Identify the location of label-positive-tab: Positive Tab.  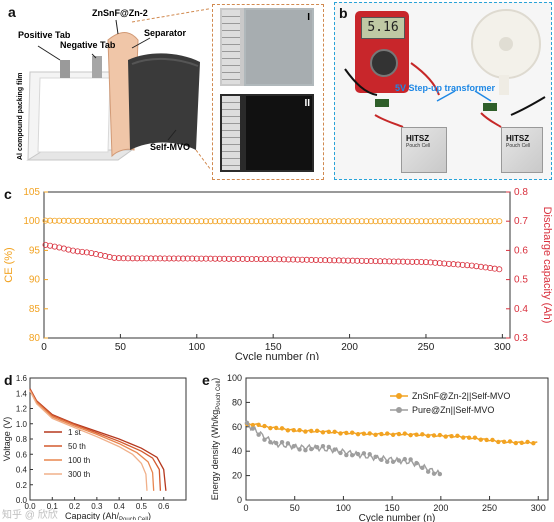
(44, 35).